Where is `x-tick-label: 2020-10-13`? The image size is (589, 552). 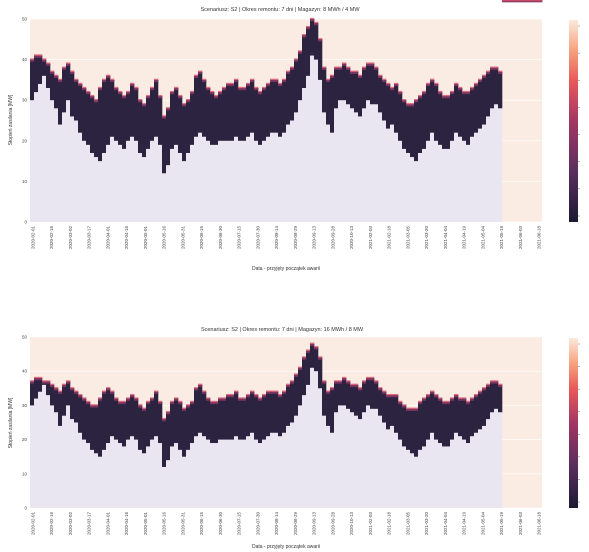 x-tick-label: 2020-10-13 is located at coordinates (351, 238).